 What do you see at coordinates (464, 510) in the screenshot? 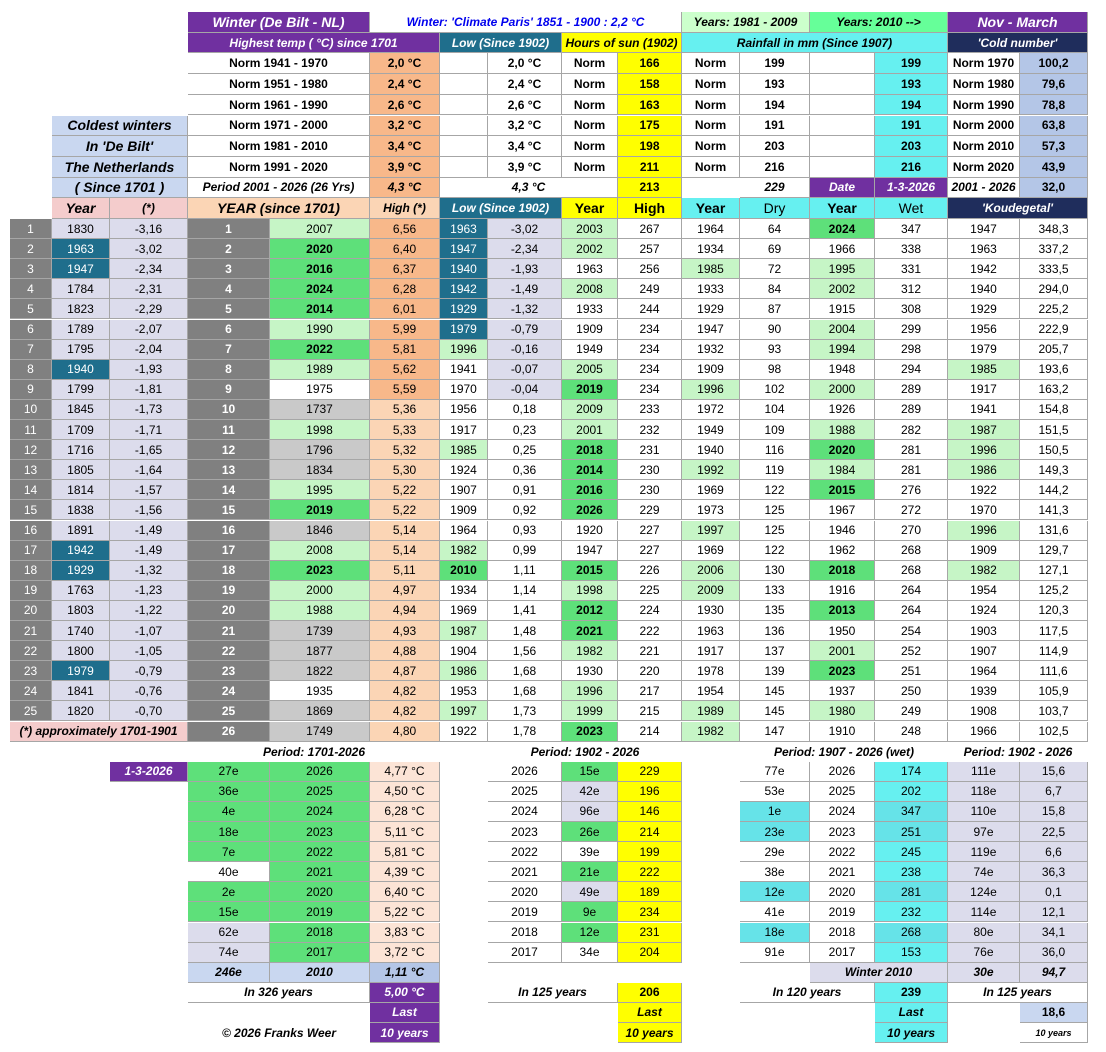
I see `data-cell: 1909` at bounding box center [464, 510].